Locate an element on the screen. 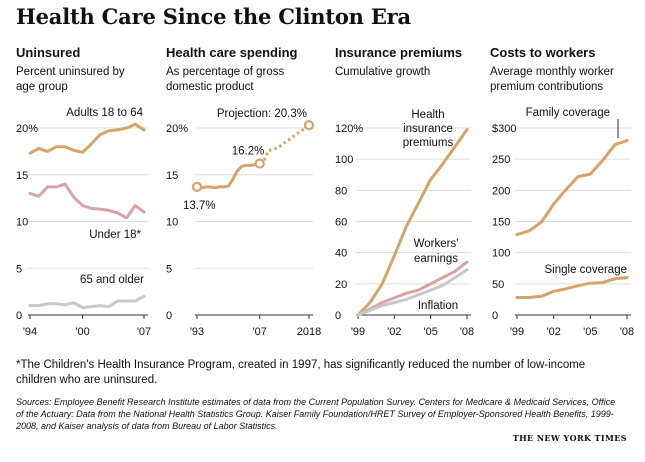  series-label: Inflation is located at coordinates (438, 306).